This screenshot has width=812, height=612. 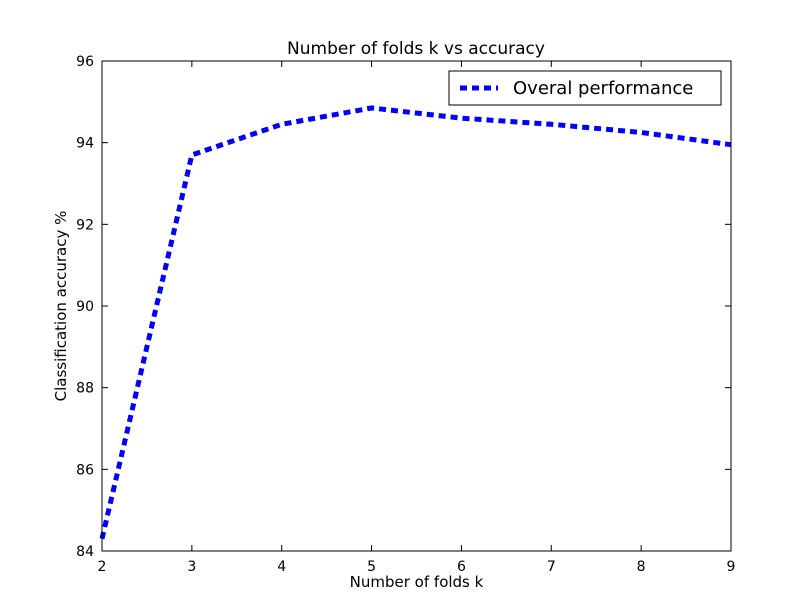 What do you see at coordinates (461, 567) in the screenshot?
I see `x-tick-label: 6` at bounding box center [461, 567].